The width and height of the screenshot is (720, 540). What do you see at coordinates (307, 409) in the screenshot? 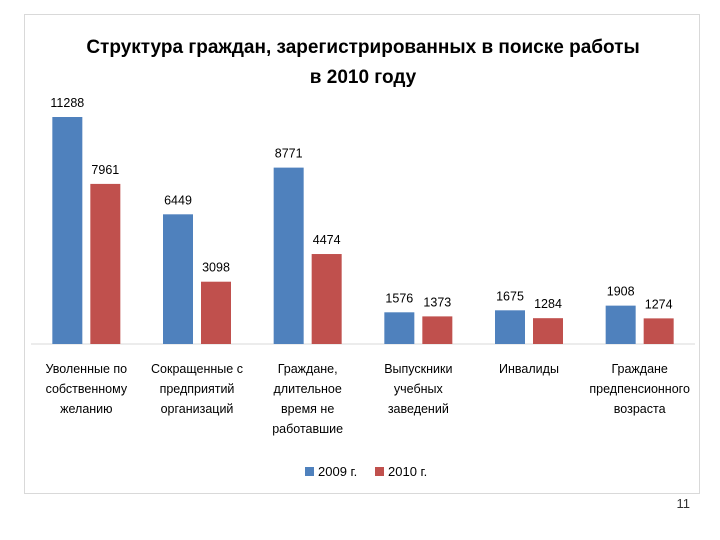
I see `category-label-3-line-3: время не` at bounding box center [307, 409].